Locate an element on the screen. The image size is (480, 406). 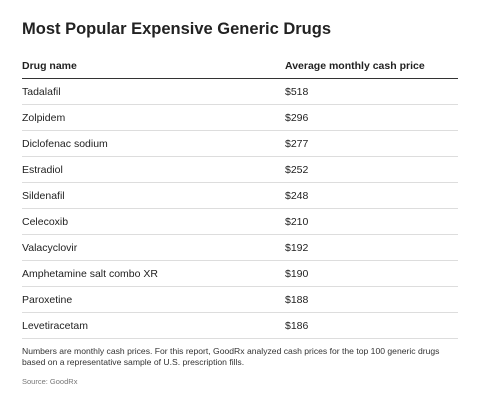
table-row: Celecoxib $210 is located at coordinates (240, 221).